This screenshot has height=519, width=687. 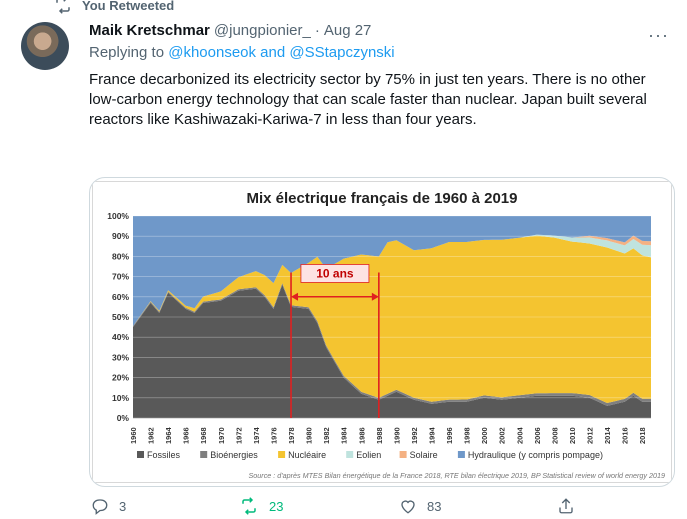 I want to click on author-name: Maik Kretschmar, so click(x=149, y=30).